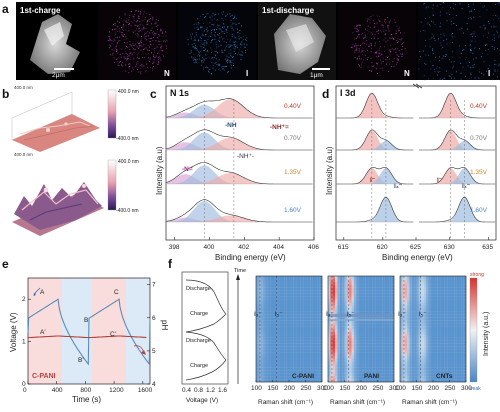 Image resolution: width=500 pixels, height=412 pixels. I want to click on panel-label-d: d, so click(325, 94).